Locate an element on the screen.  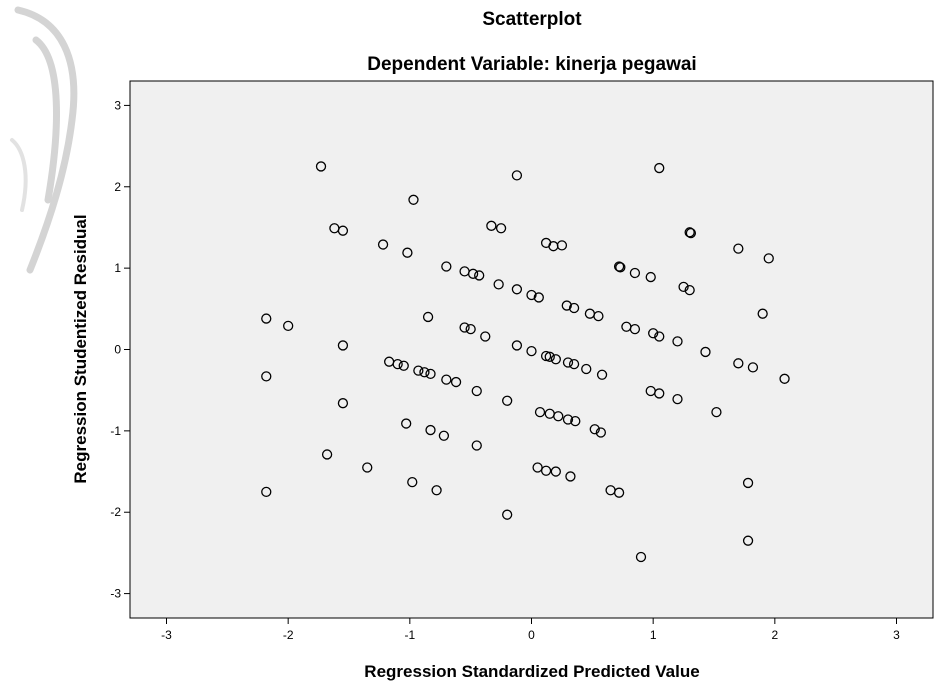
x-tick-label: 0 is located at coordinates (531, 635).